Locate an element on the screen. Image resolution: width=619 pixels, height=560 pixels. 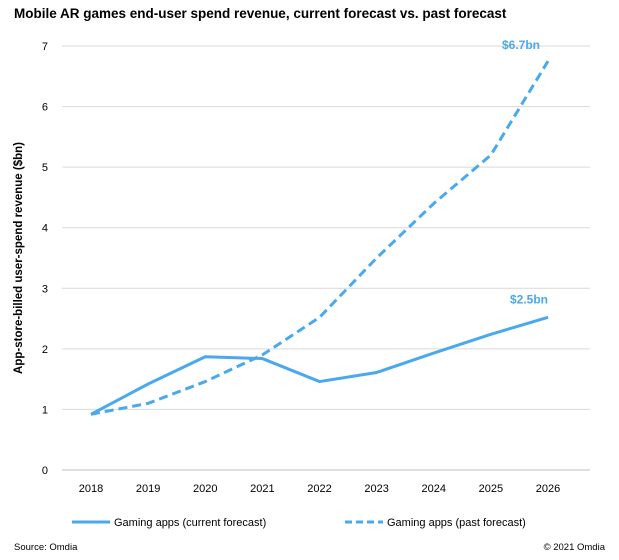
y-tick-label: 3 is located at coordinates (45, 289).